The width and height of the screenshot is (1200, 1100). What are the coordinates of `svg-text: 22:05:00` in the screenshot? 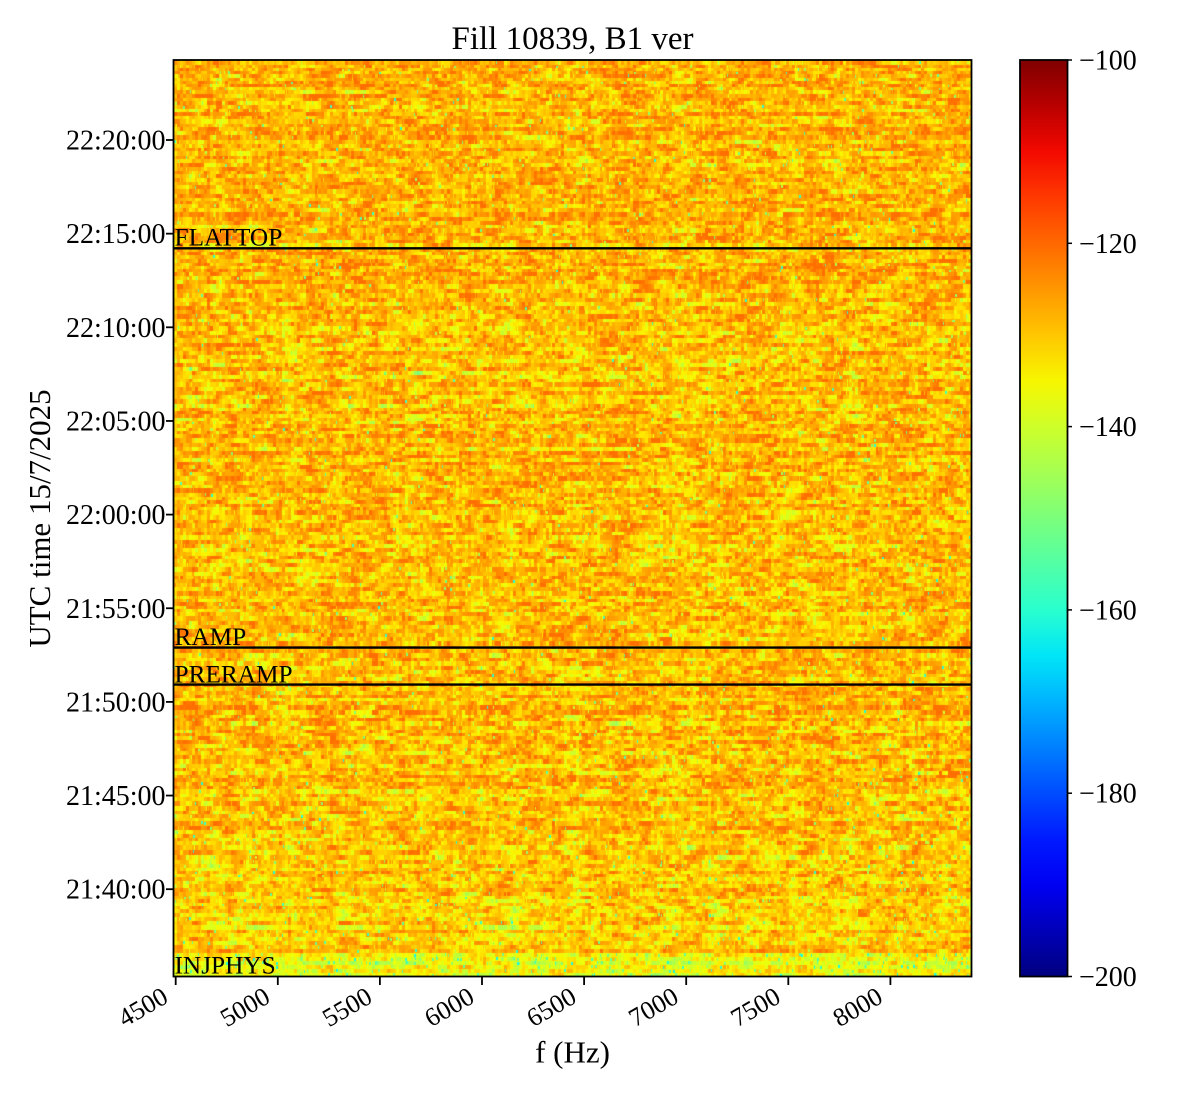 It's located at (116, 421).